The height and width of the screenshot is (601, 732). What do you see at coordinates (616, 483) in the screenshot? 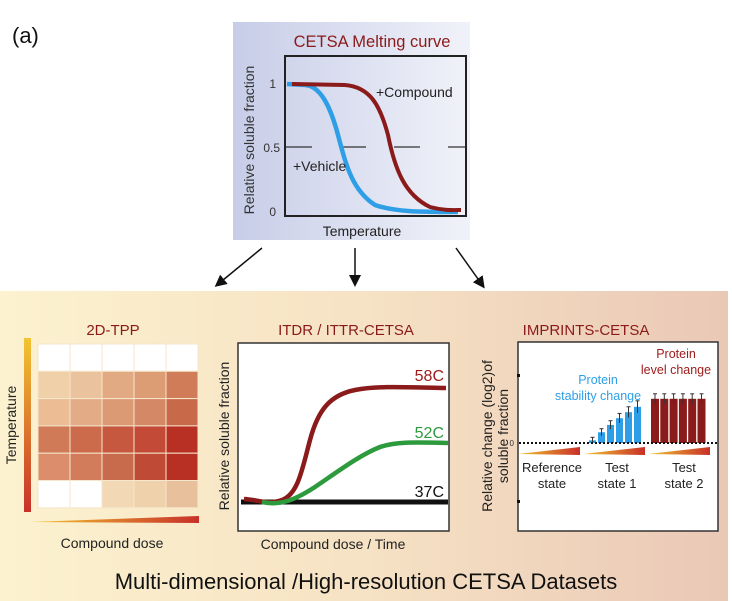
I see `state1-label-line2: state 1` at bounding box center [616, 483].